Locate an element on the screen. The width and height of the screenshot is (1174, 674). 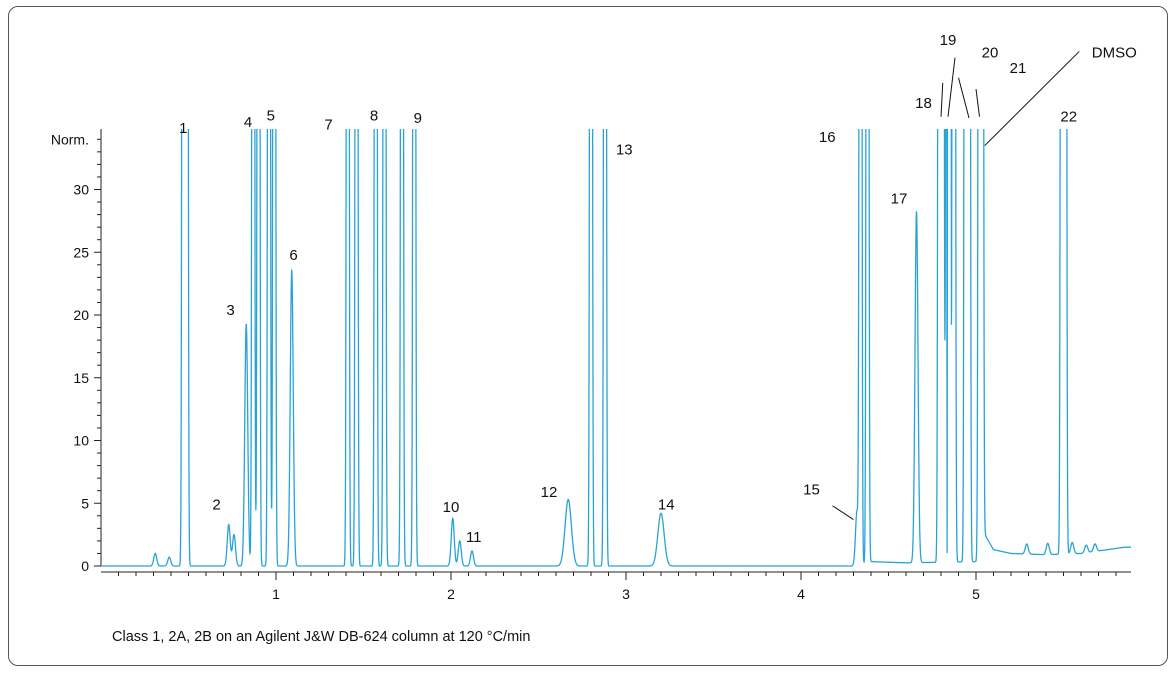
x-tick-label: 4 is located at coordinates (801, 594).